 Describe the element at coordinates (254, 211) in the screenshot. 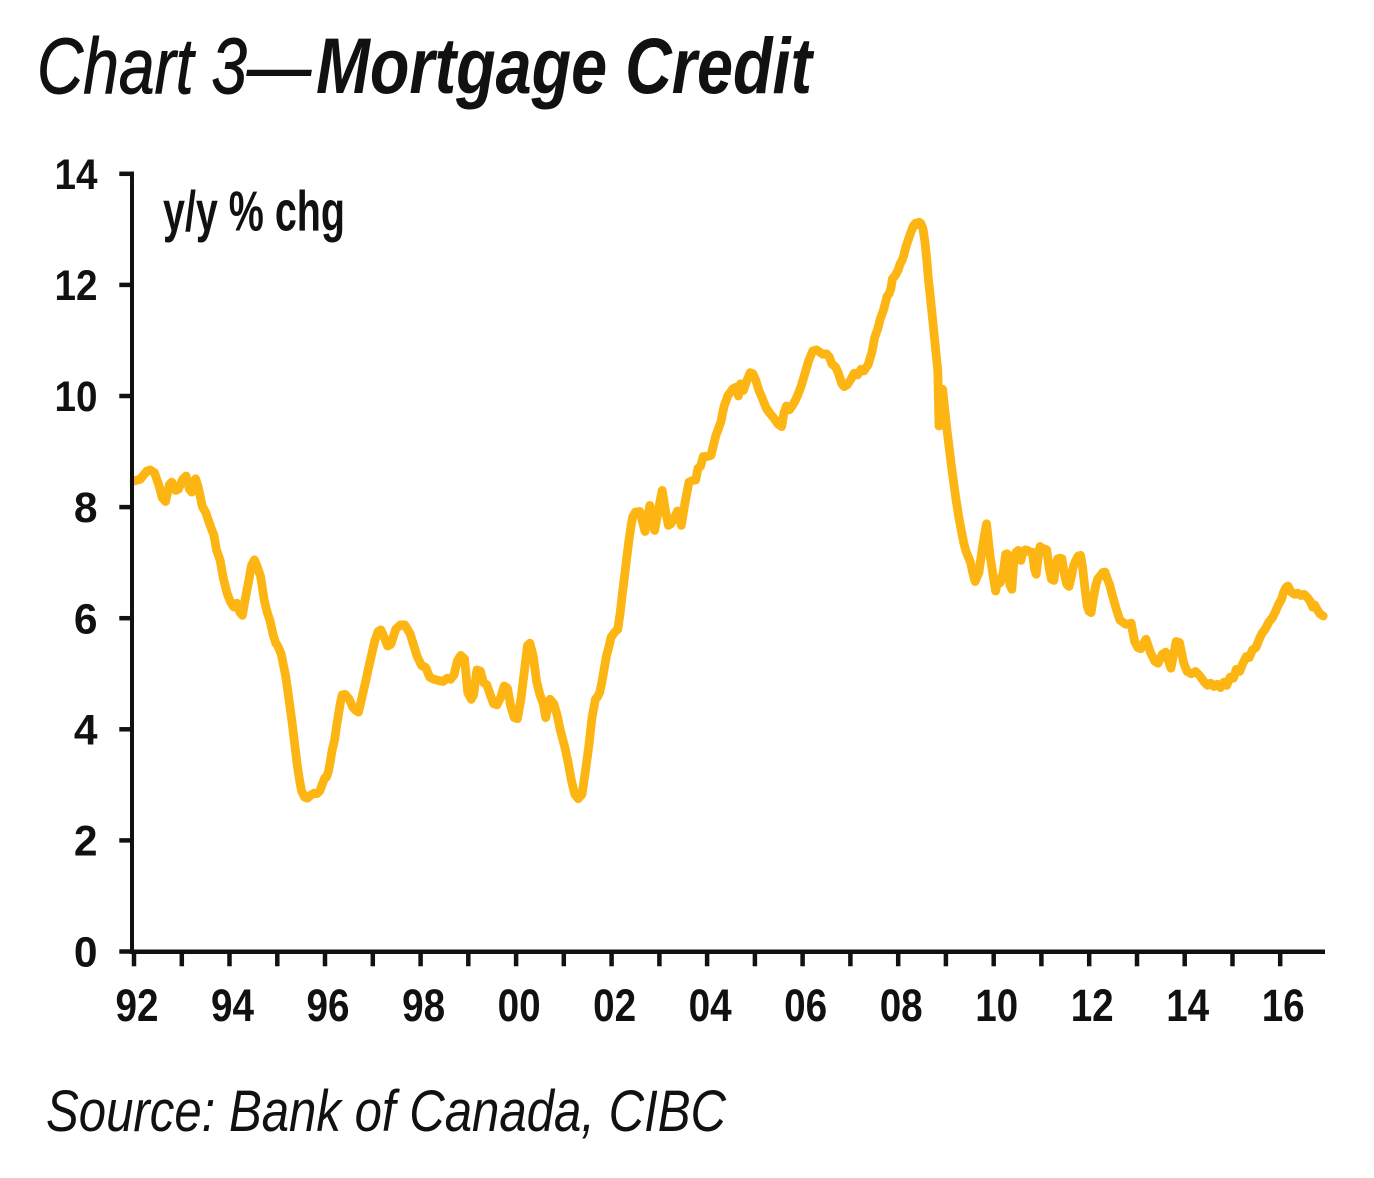

I see `svg-text: y/y % chg` at that location.